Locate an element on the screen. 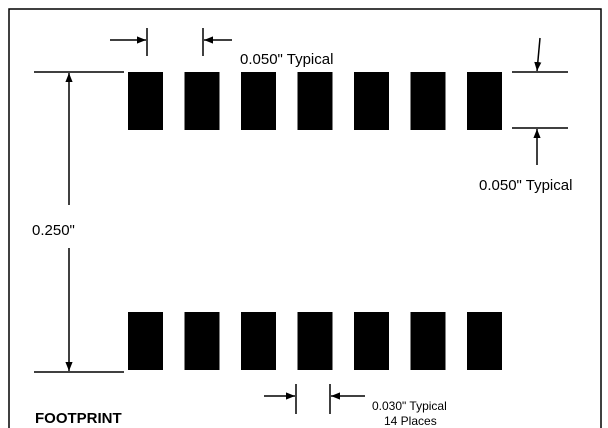 The image size is (608, 428). pad-gap-count-label: 14 Places is located at coordinates (410, 421).